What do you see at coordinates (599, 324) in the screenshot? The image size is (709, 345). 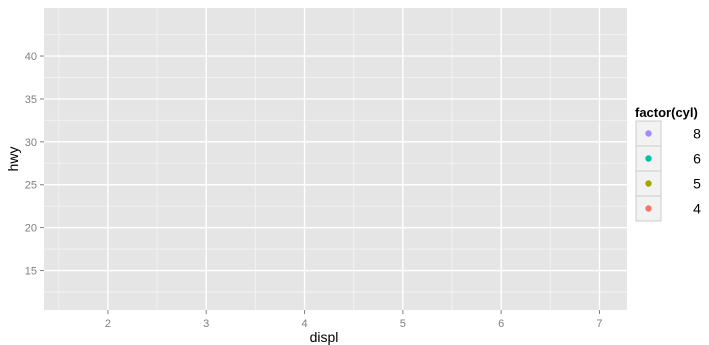 I see `x-tick-label: 7` at bounding box center [599, 324].